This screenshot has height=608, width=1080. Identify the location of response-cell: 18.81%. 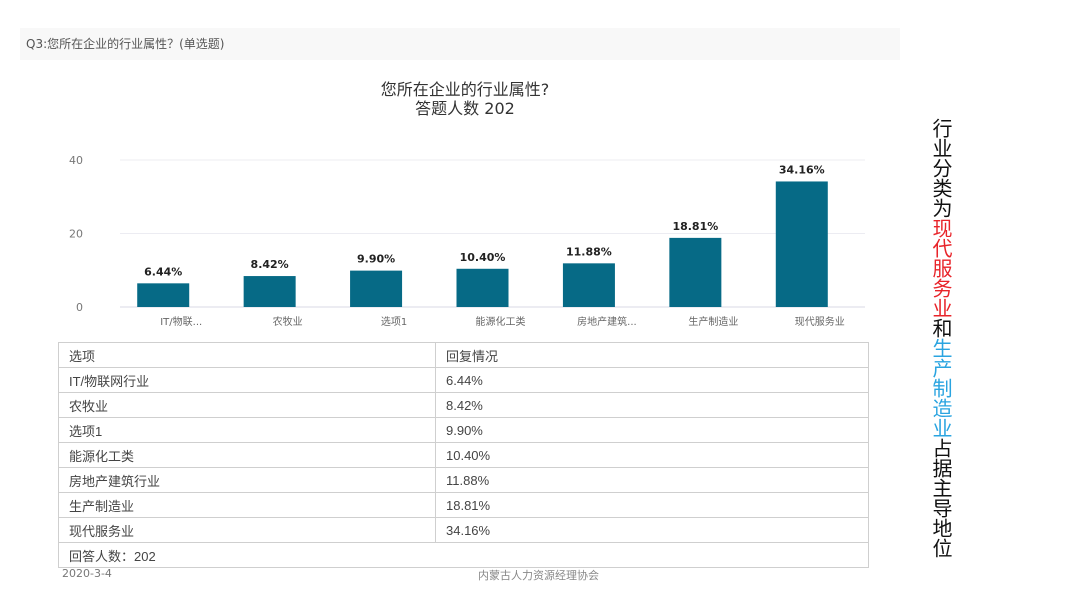
(652, 505).